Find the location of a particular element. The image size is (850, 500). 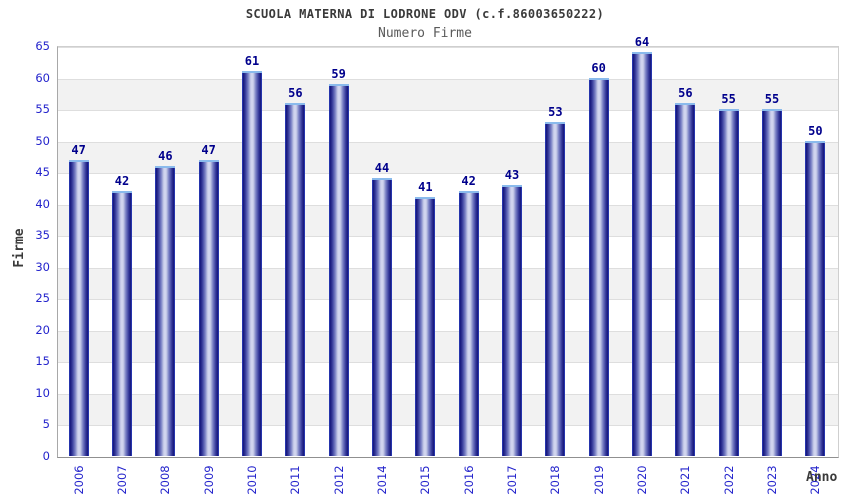

x-axis-tick-label: 2008 is located at coordinates (165, 480).